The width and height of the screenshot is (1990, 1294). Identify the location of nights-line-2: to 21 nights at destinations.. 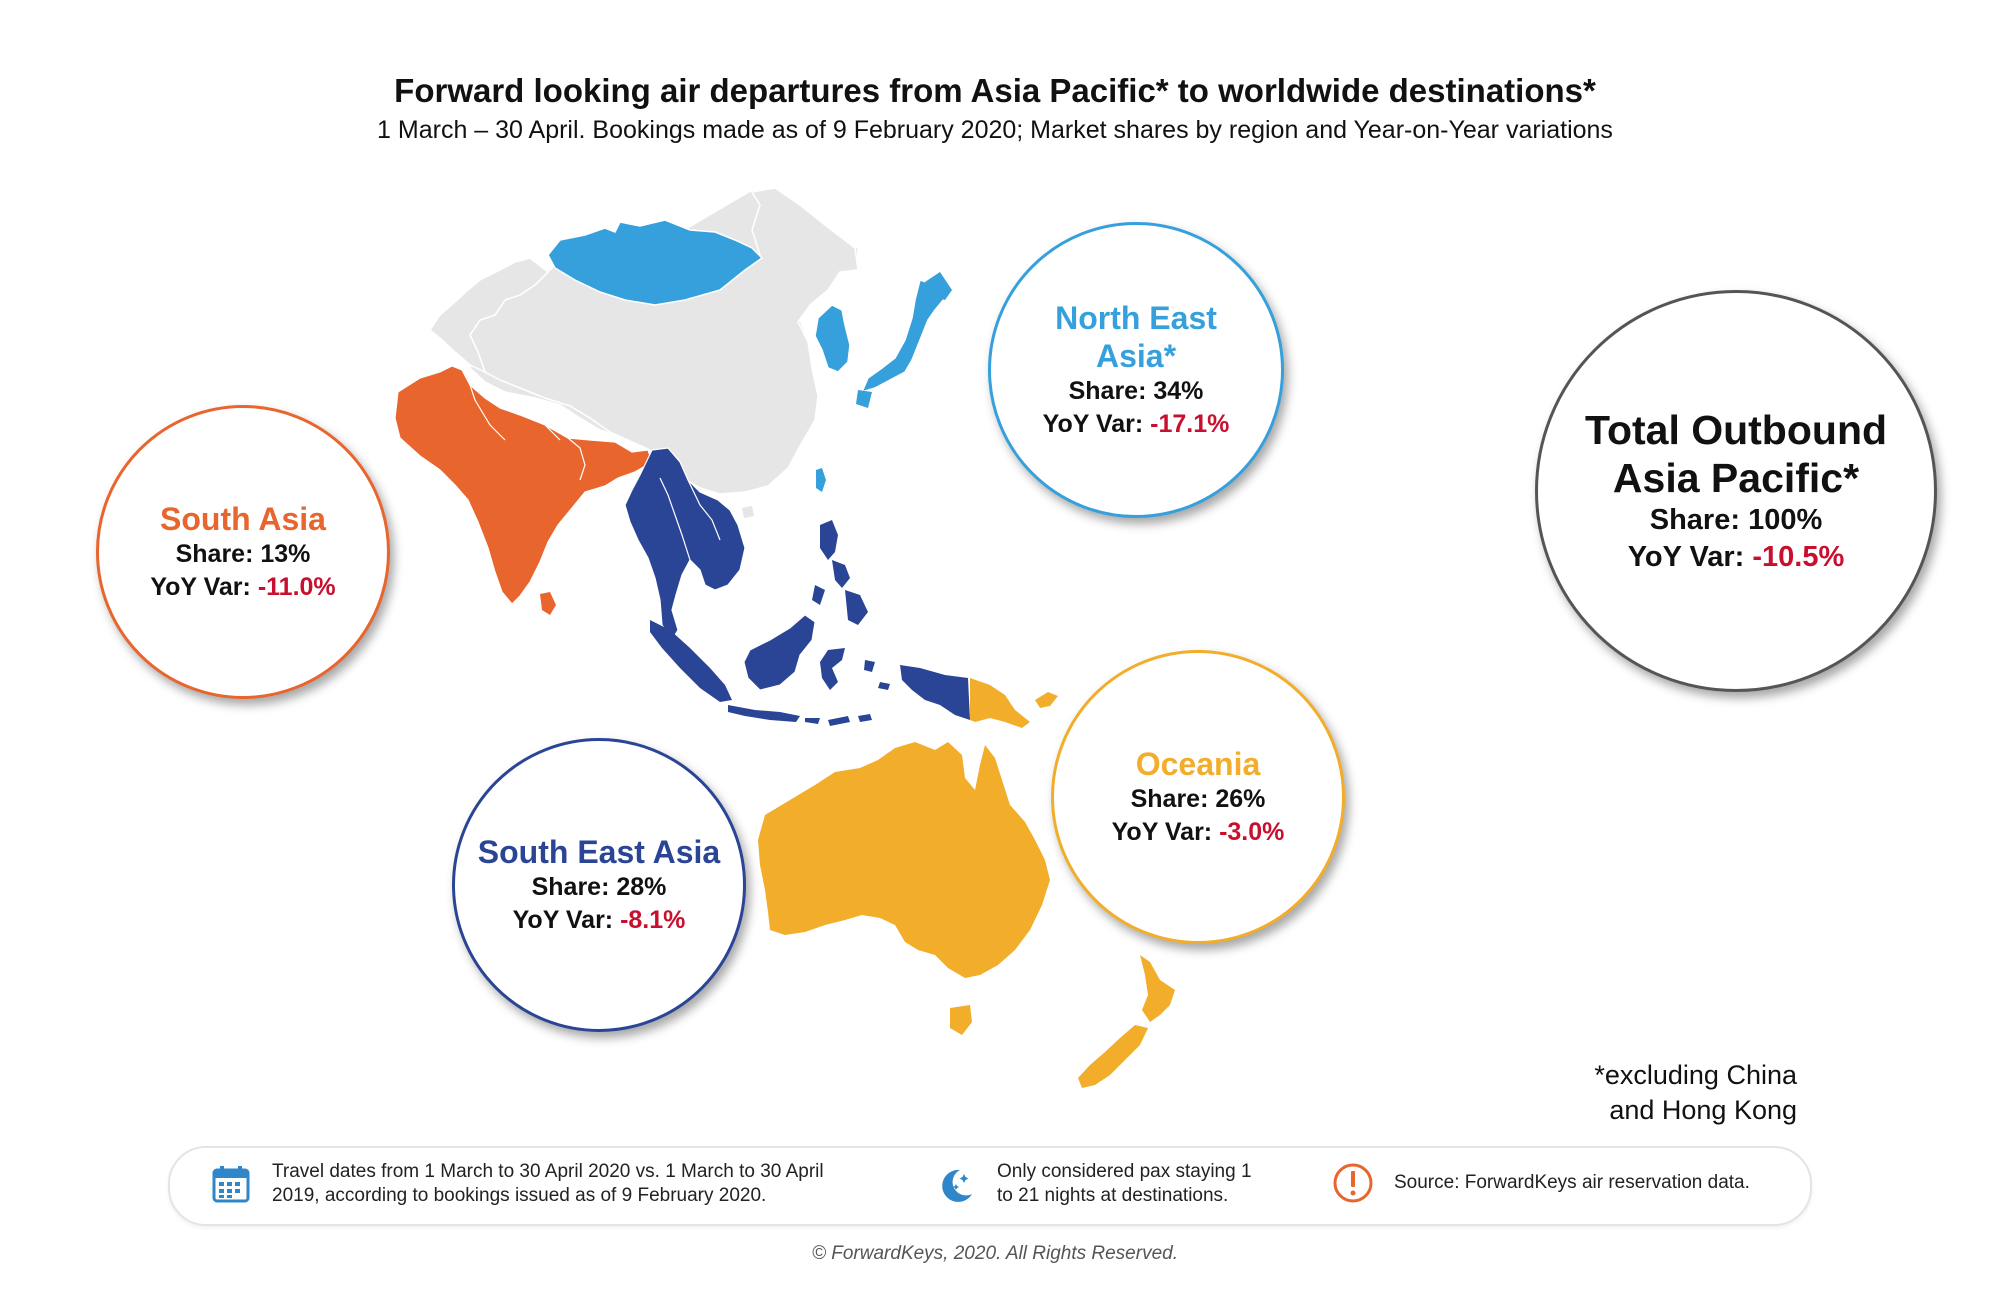
(1113, 1195).